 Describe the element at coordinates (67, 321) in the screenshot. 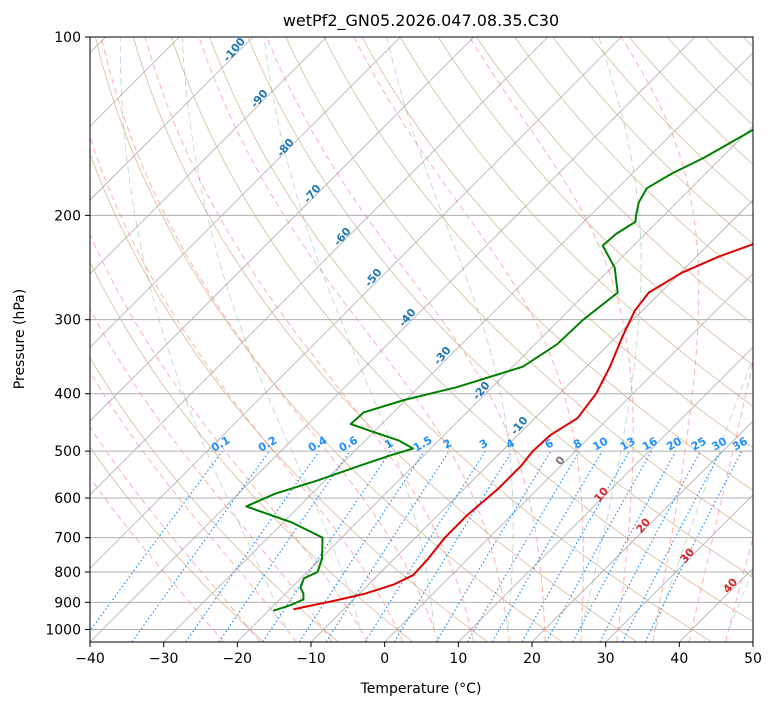

I see `y-tick-label: 300` at that location.